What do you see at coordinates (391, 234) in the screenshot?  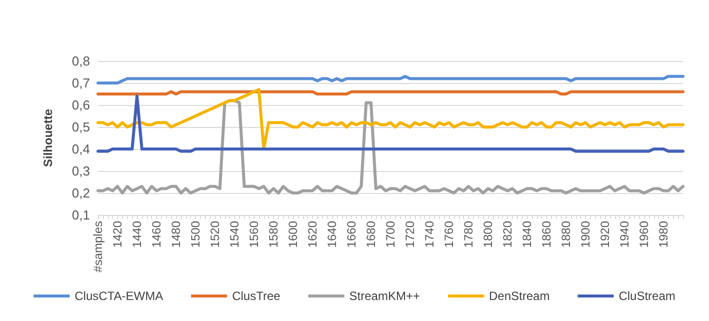 I see `x-tick-label: 1700` at bounding box center [391, 234].